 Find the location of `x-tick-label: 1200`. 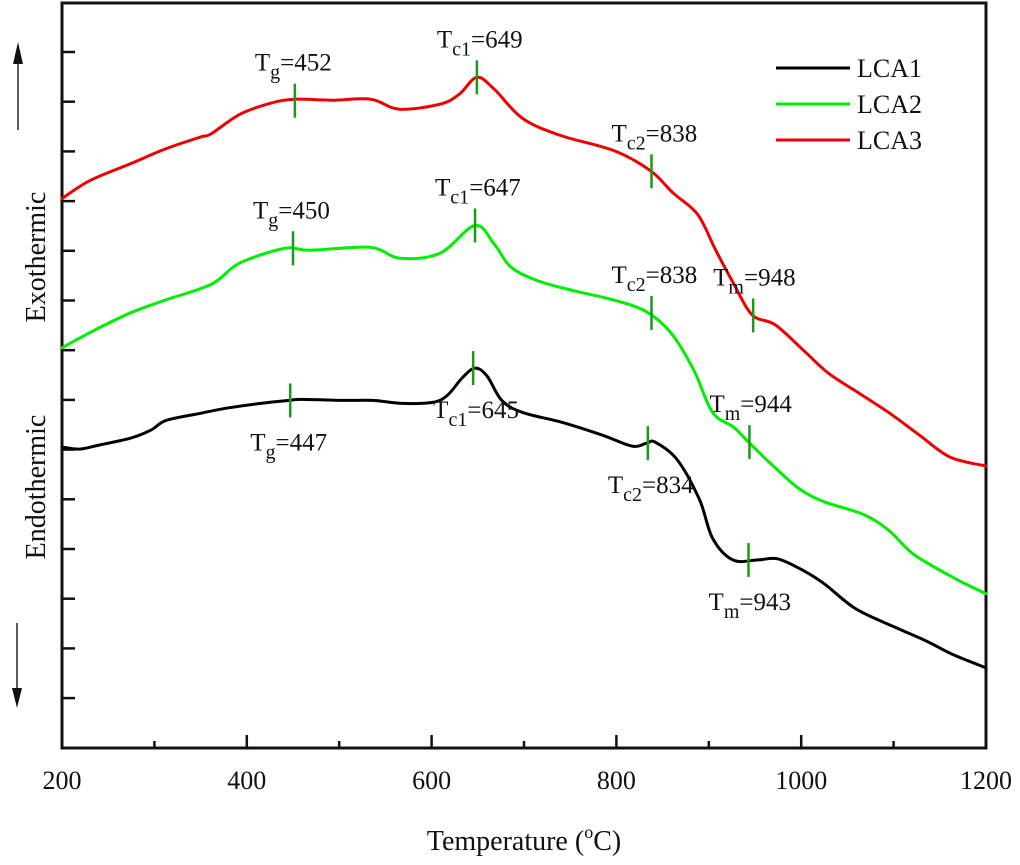

x-tick-label: 1200 is located at coordinates (986, 780).